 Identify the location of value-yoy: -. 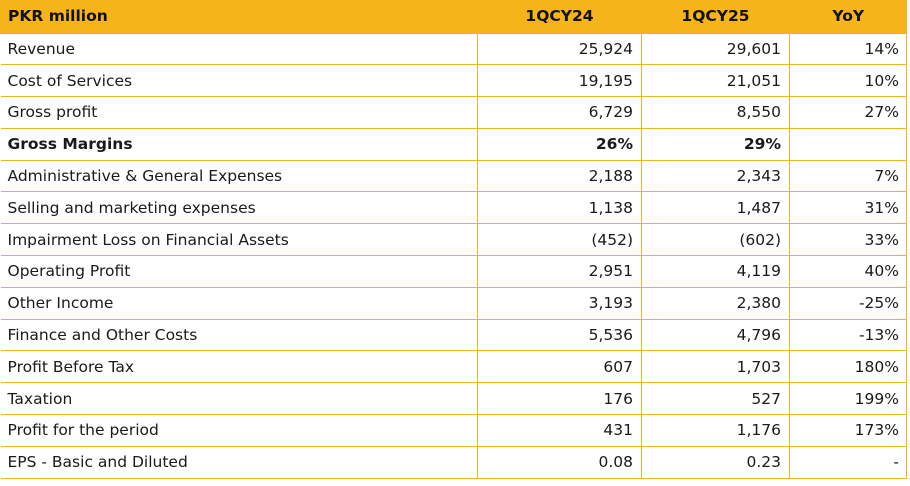
(848, 462).